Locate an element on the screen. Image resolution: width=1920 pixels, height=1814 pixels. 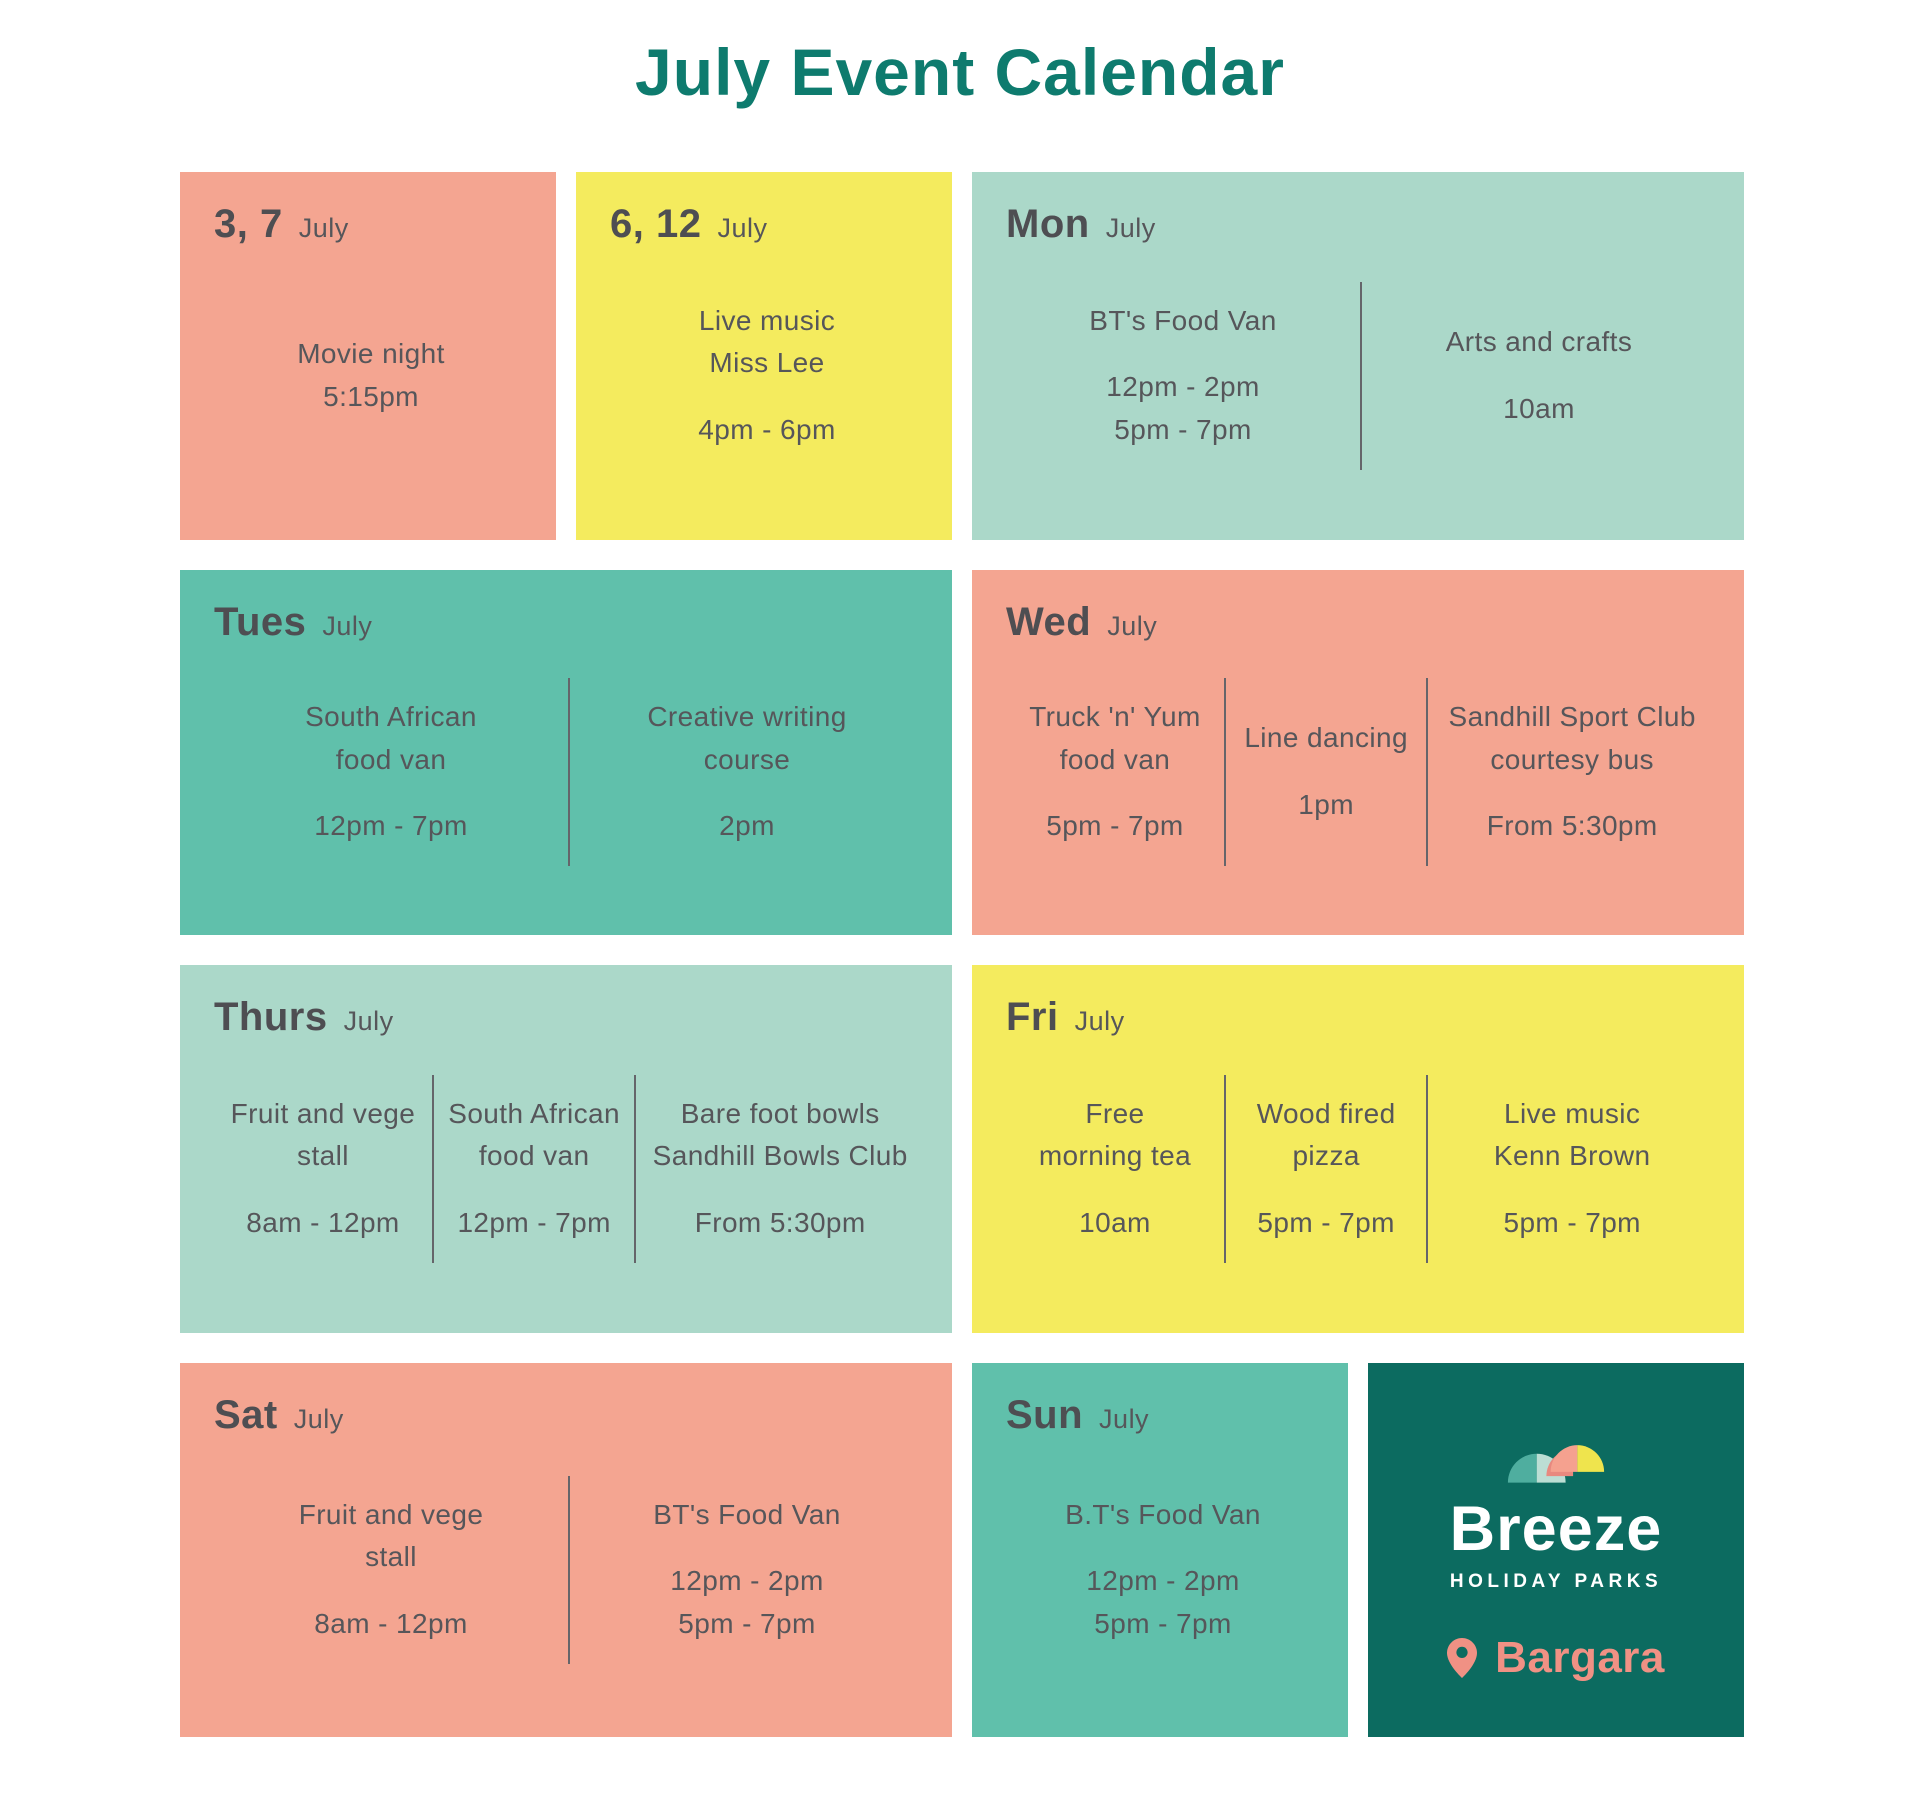
card-heading: Sat July is located at coordinates (569, 1415).